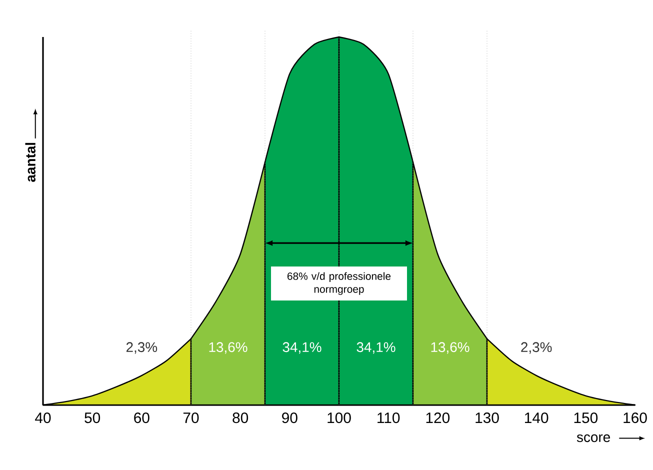  What do you see at coordinates (92, 418) in the screenshot?
I see `x-tick-label: 50` at bounding box center [92, 418].